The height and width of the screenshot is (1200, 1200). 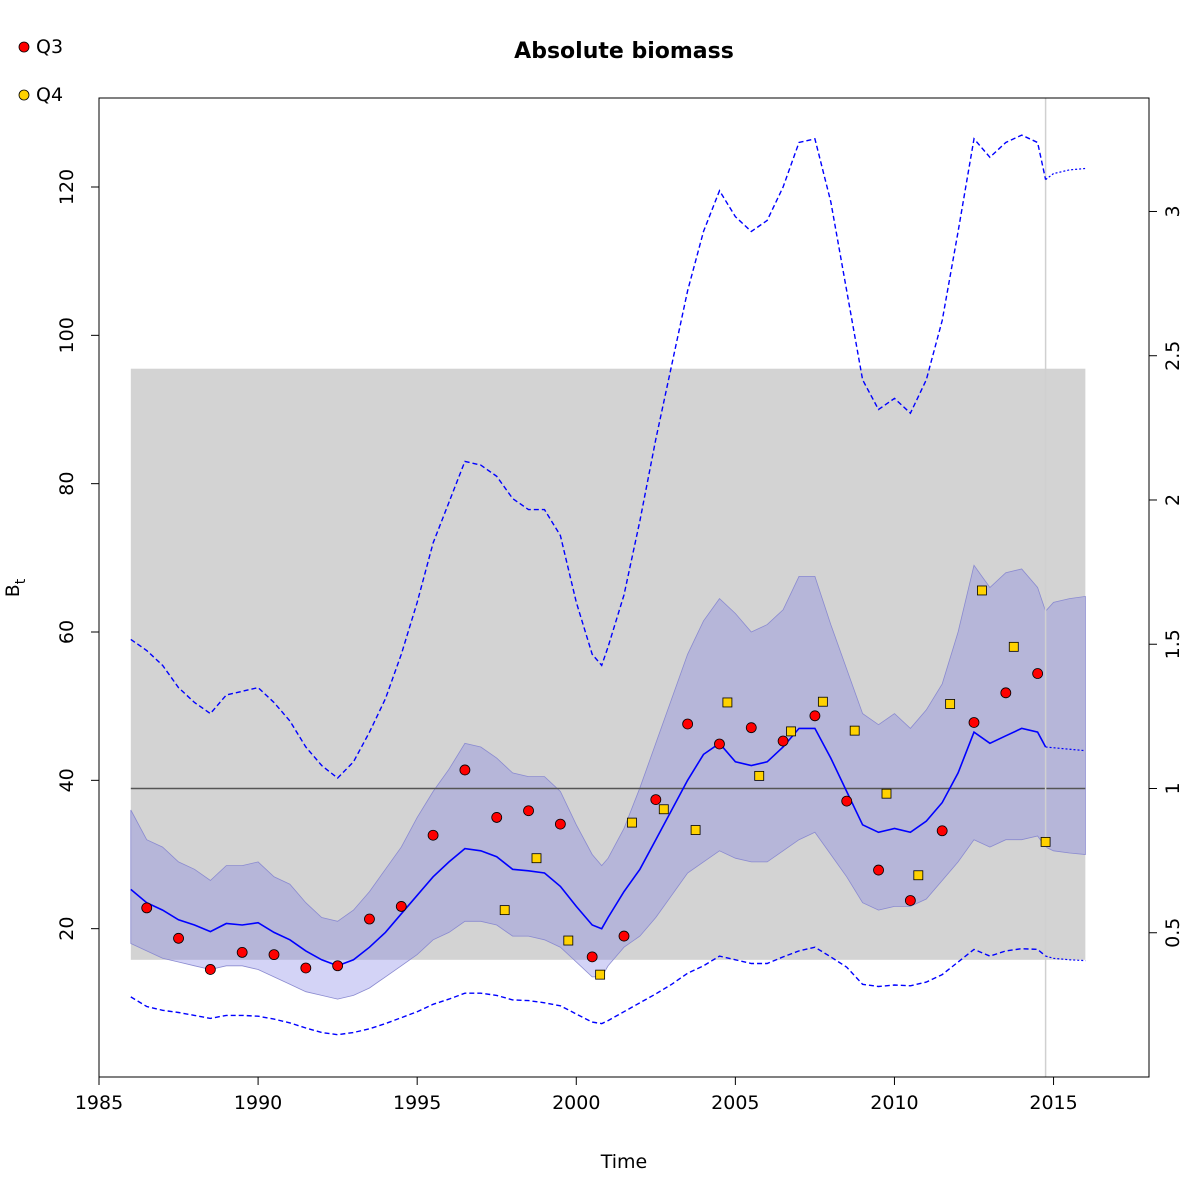 What do you see at coordinates (67, 780) in the screenshot?
I see `y-tick-label: 40` at bounding box center [67, 780].